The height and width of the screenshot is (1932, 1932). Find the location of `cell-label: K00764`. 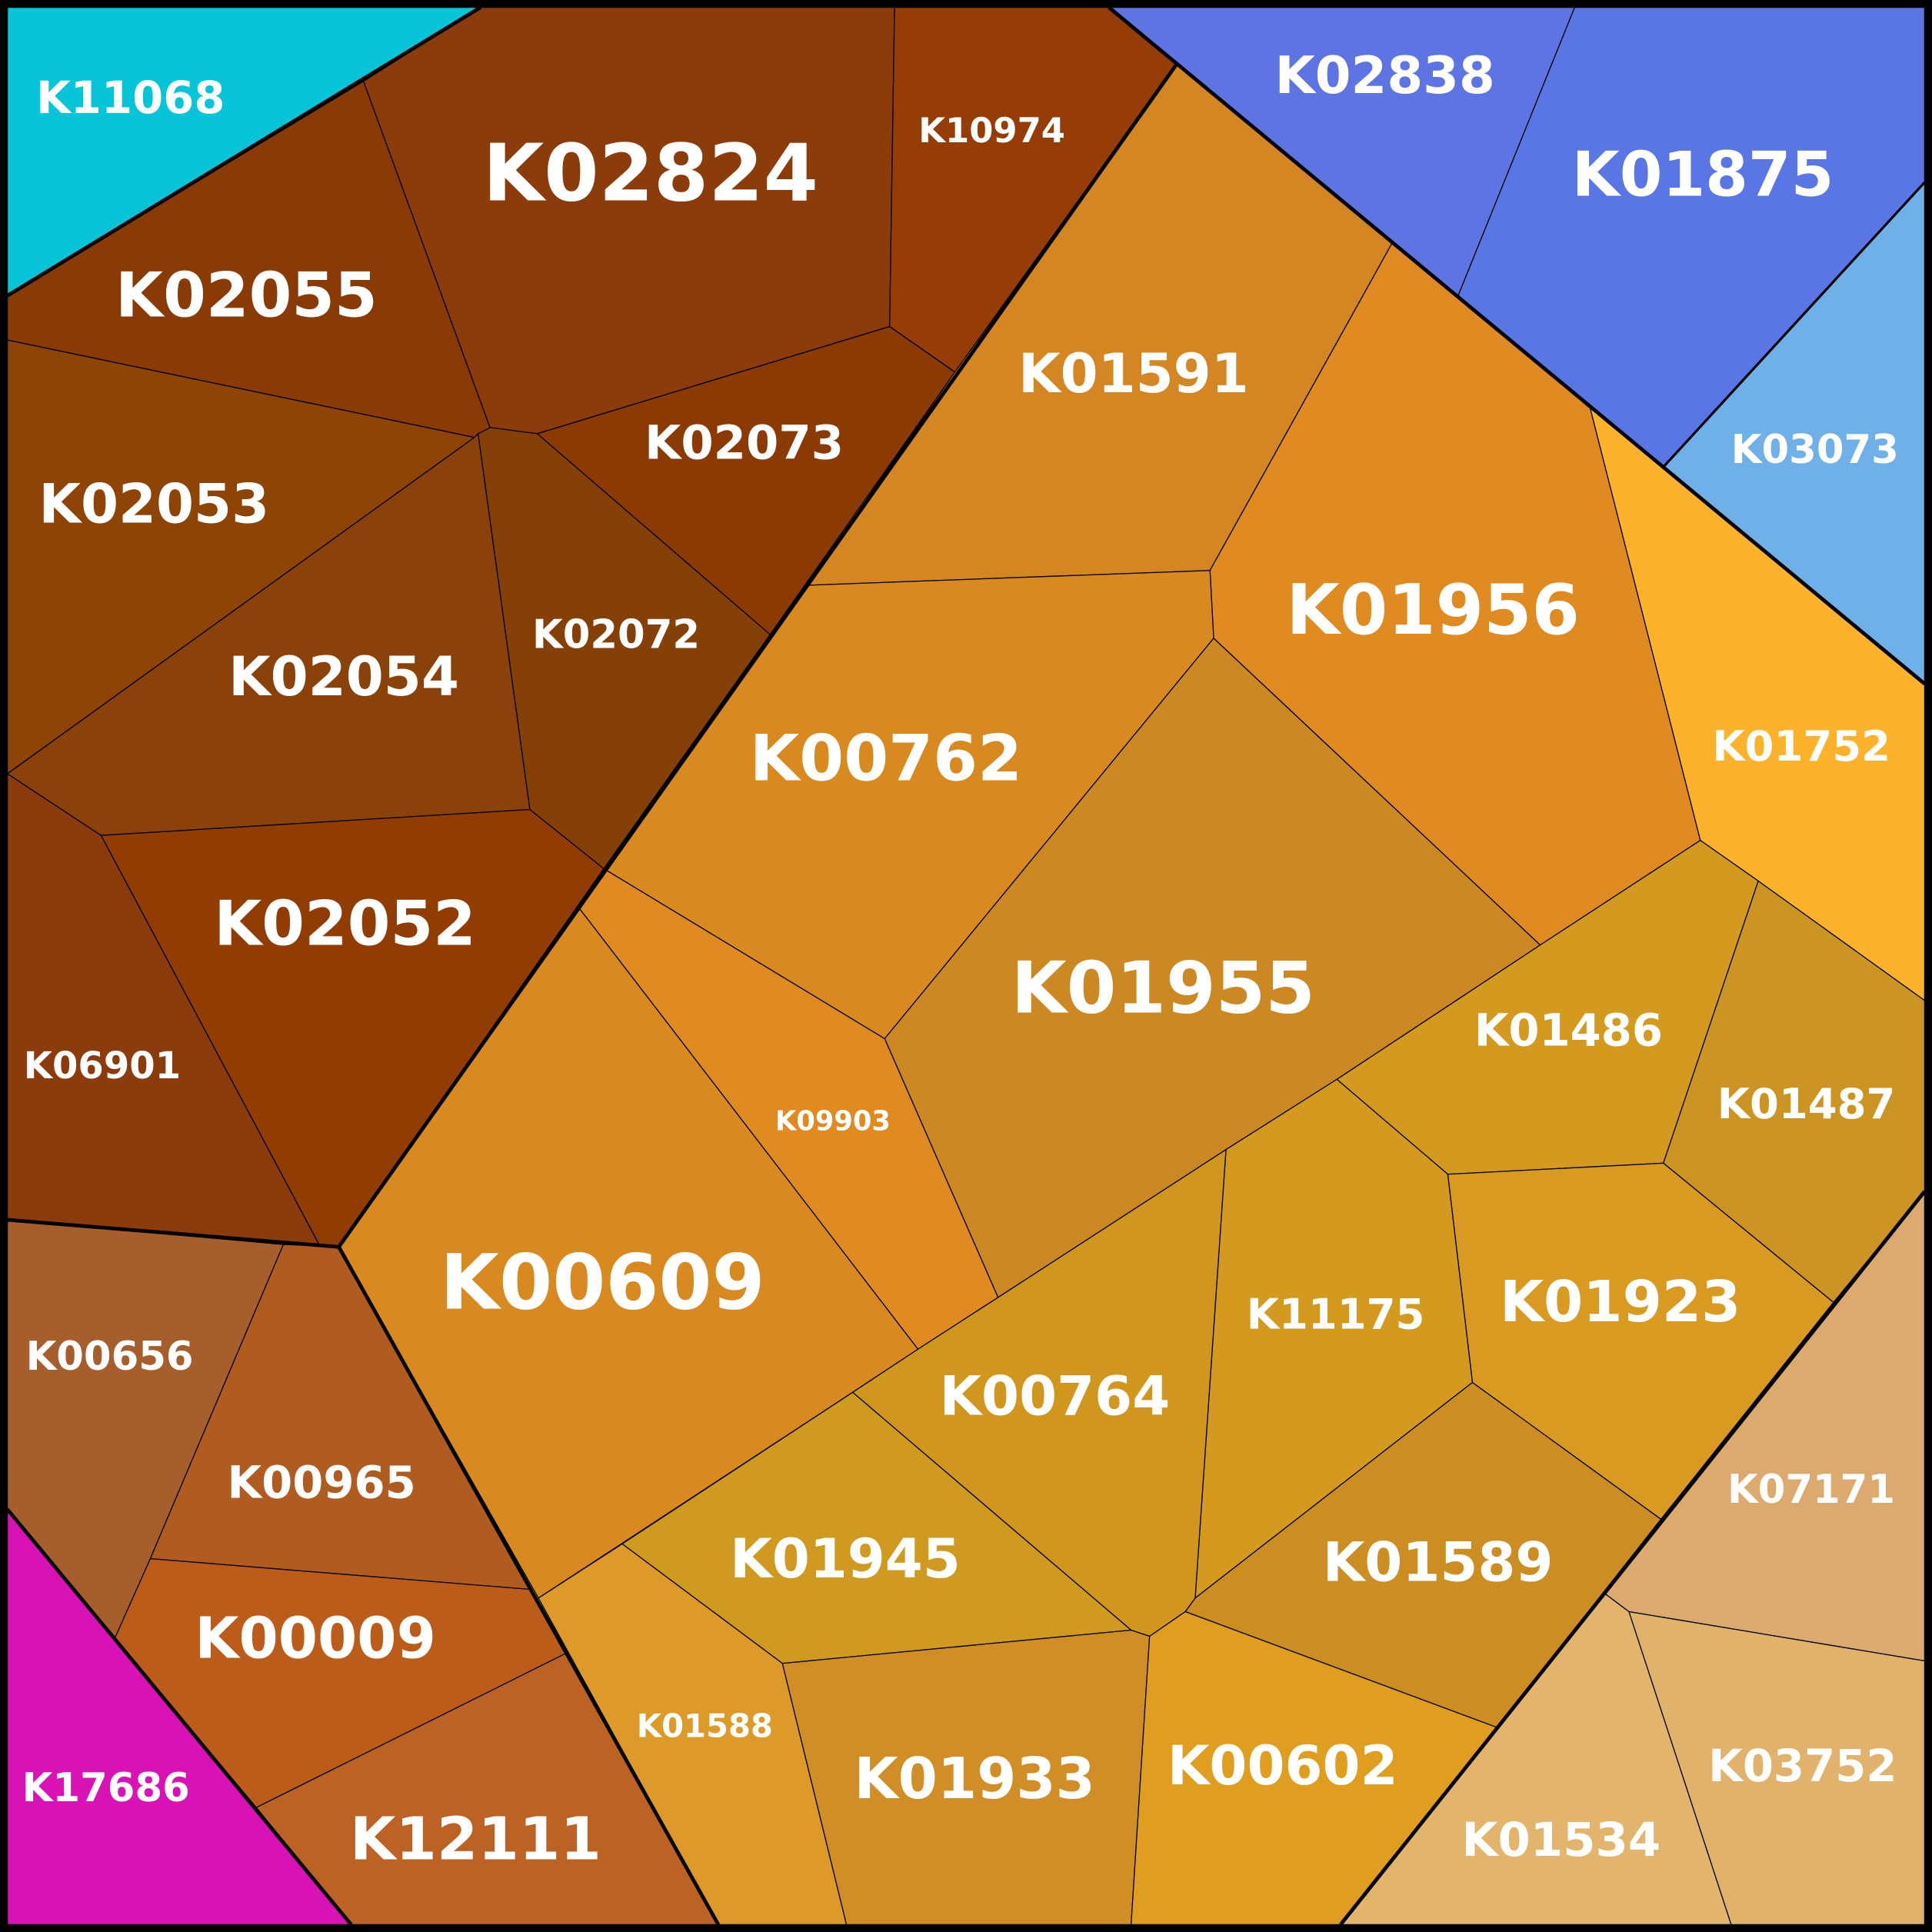

cell-label: K00764 is located at coordinates (1054, 1395).